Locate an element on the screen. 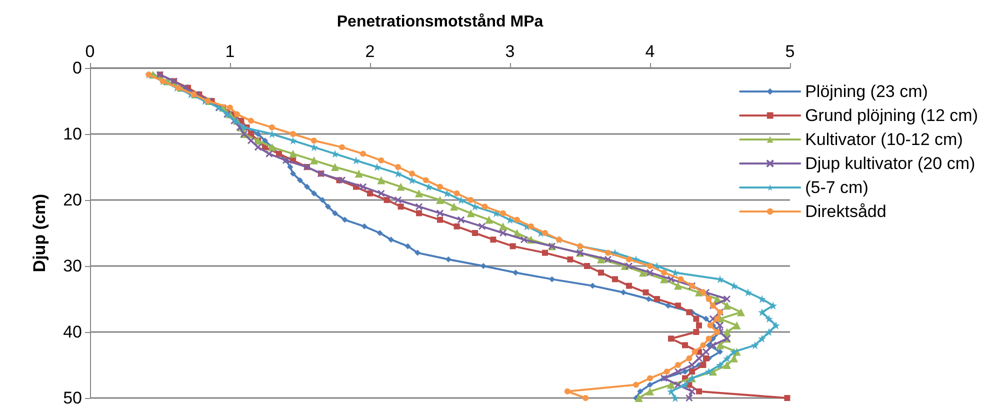  x-tick-label: 0 is located at coordinates (90, 51).